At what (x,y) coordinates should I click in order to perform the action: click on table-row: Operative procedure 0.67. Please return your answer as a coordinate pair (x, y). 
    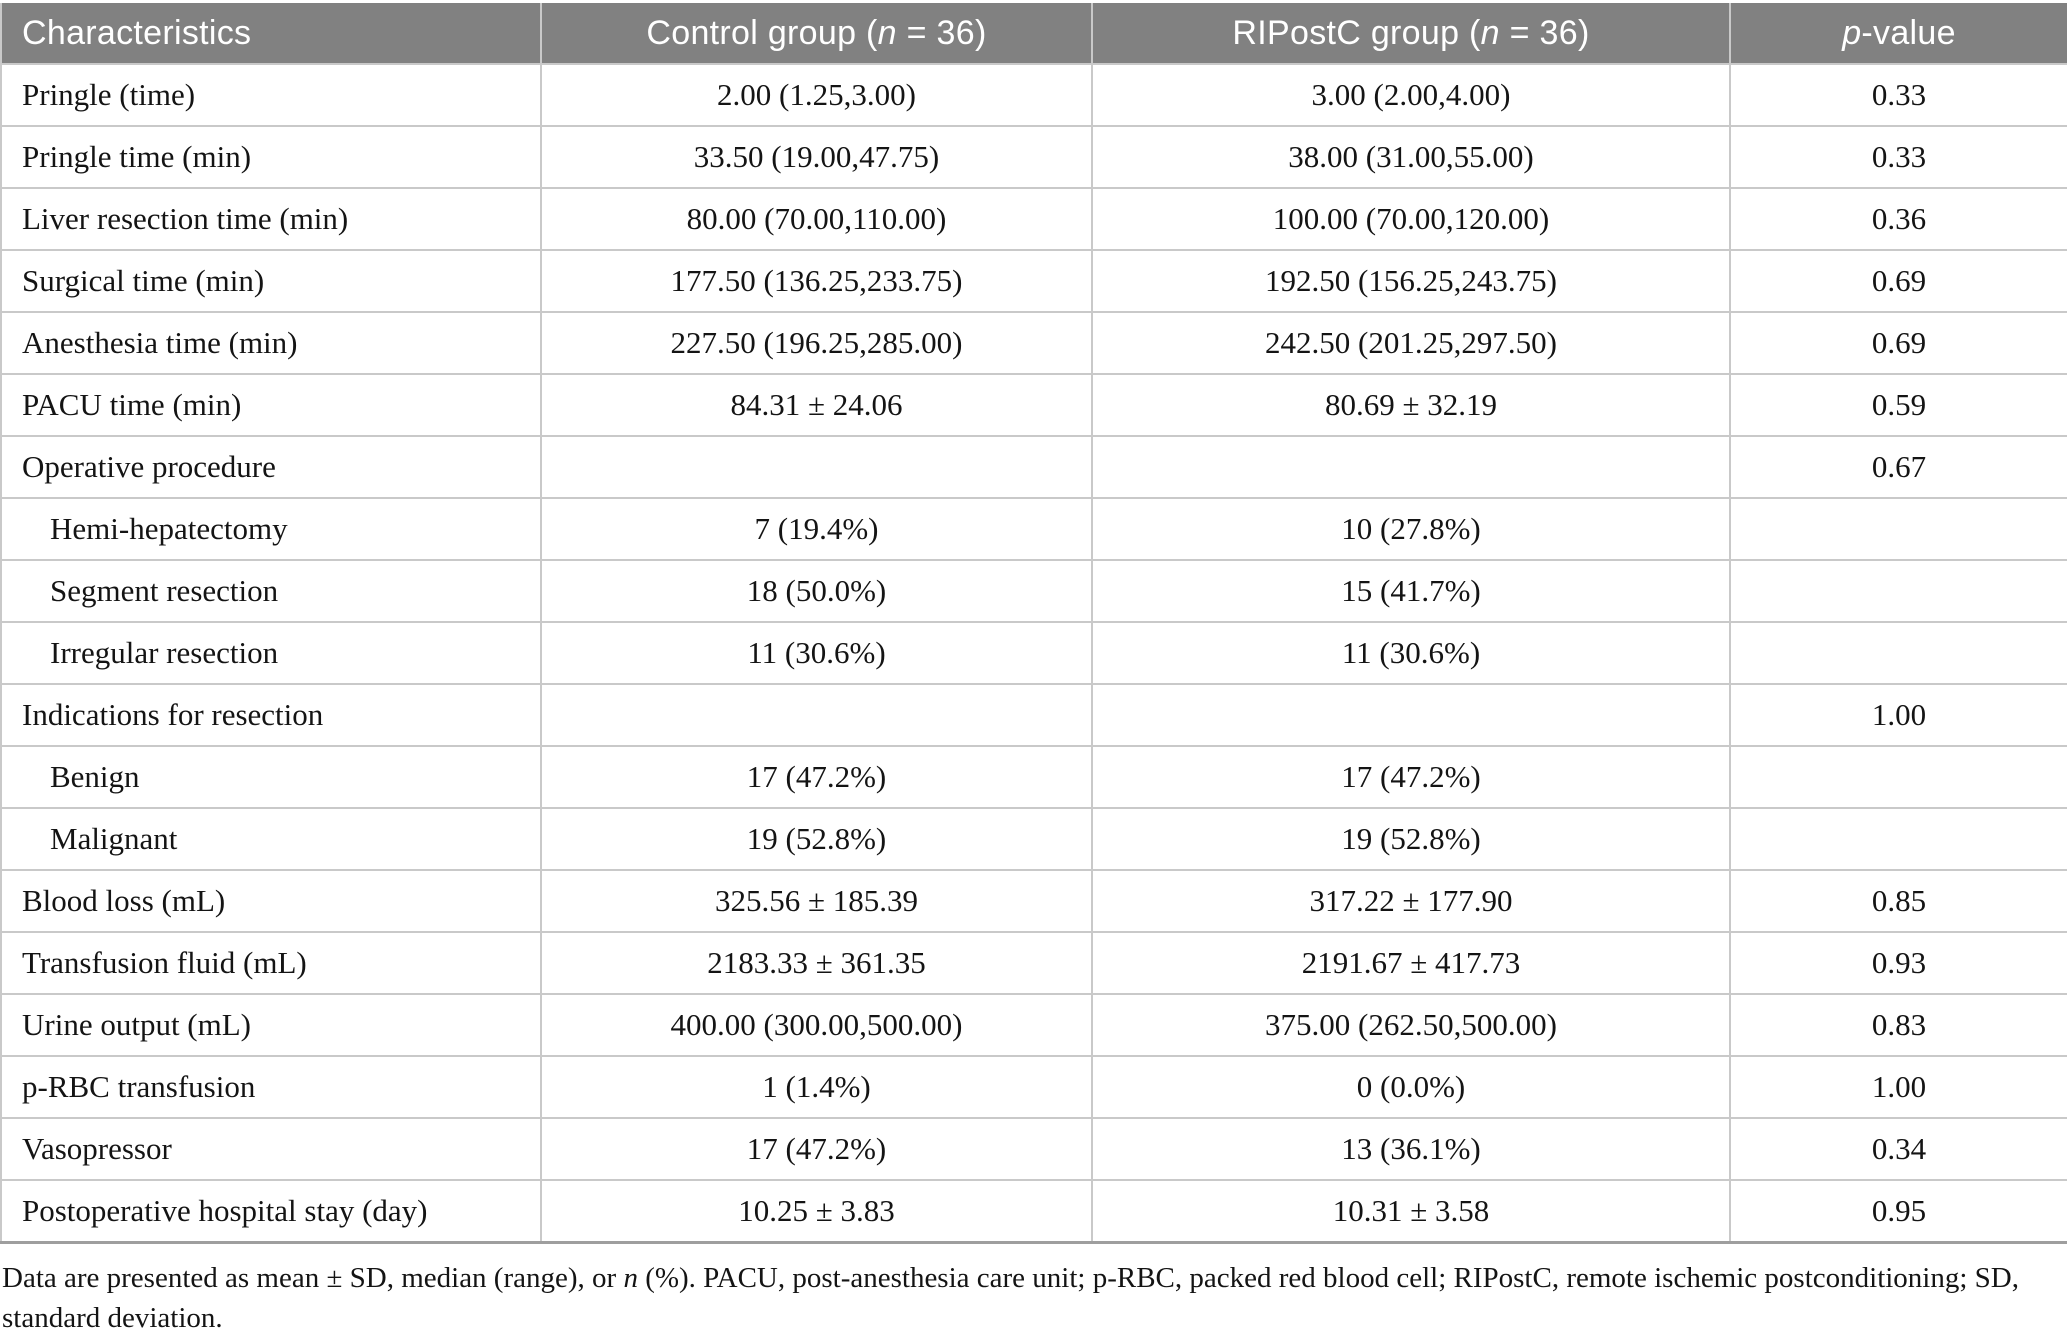
    Looking at the image, I should click on (1033, 467).